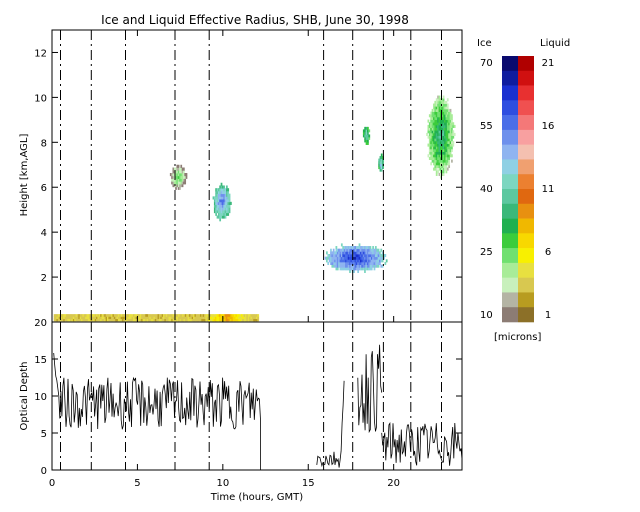 This screenshot has height=512, width=640. What do you see at coordinates (44, 233) in the screenshot?
I see `height-tick-label: 4` at bounding box center [44, 233].